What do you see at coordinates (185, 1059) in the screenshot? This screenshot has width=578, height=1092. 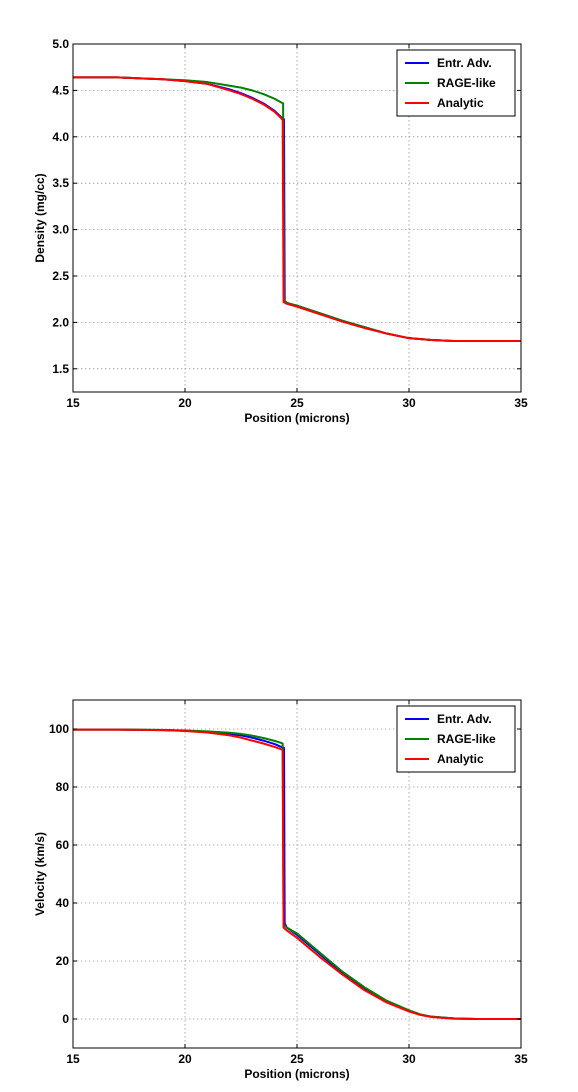 I see `velocity-x-tick-label: 20` at bounding box center [185, 1059].